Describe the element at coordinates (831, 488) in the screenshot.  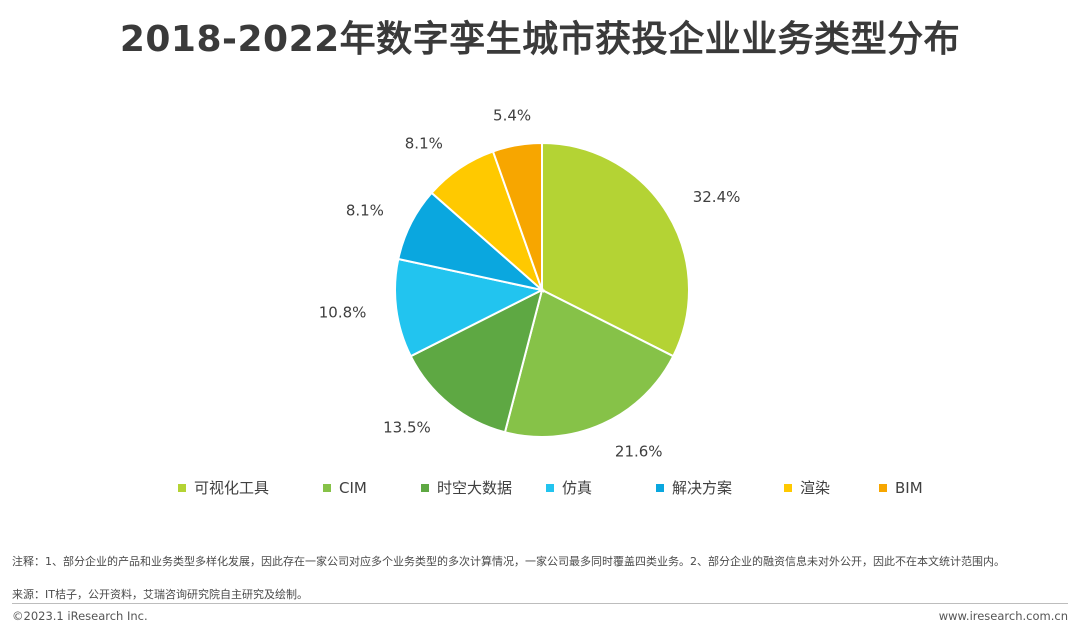
I see `legend-item-6: 渲染` at that location.